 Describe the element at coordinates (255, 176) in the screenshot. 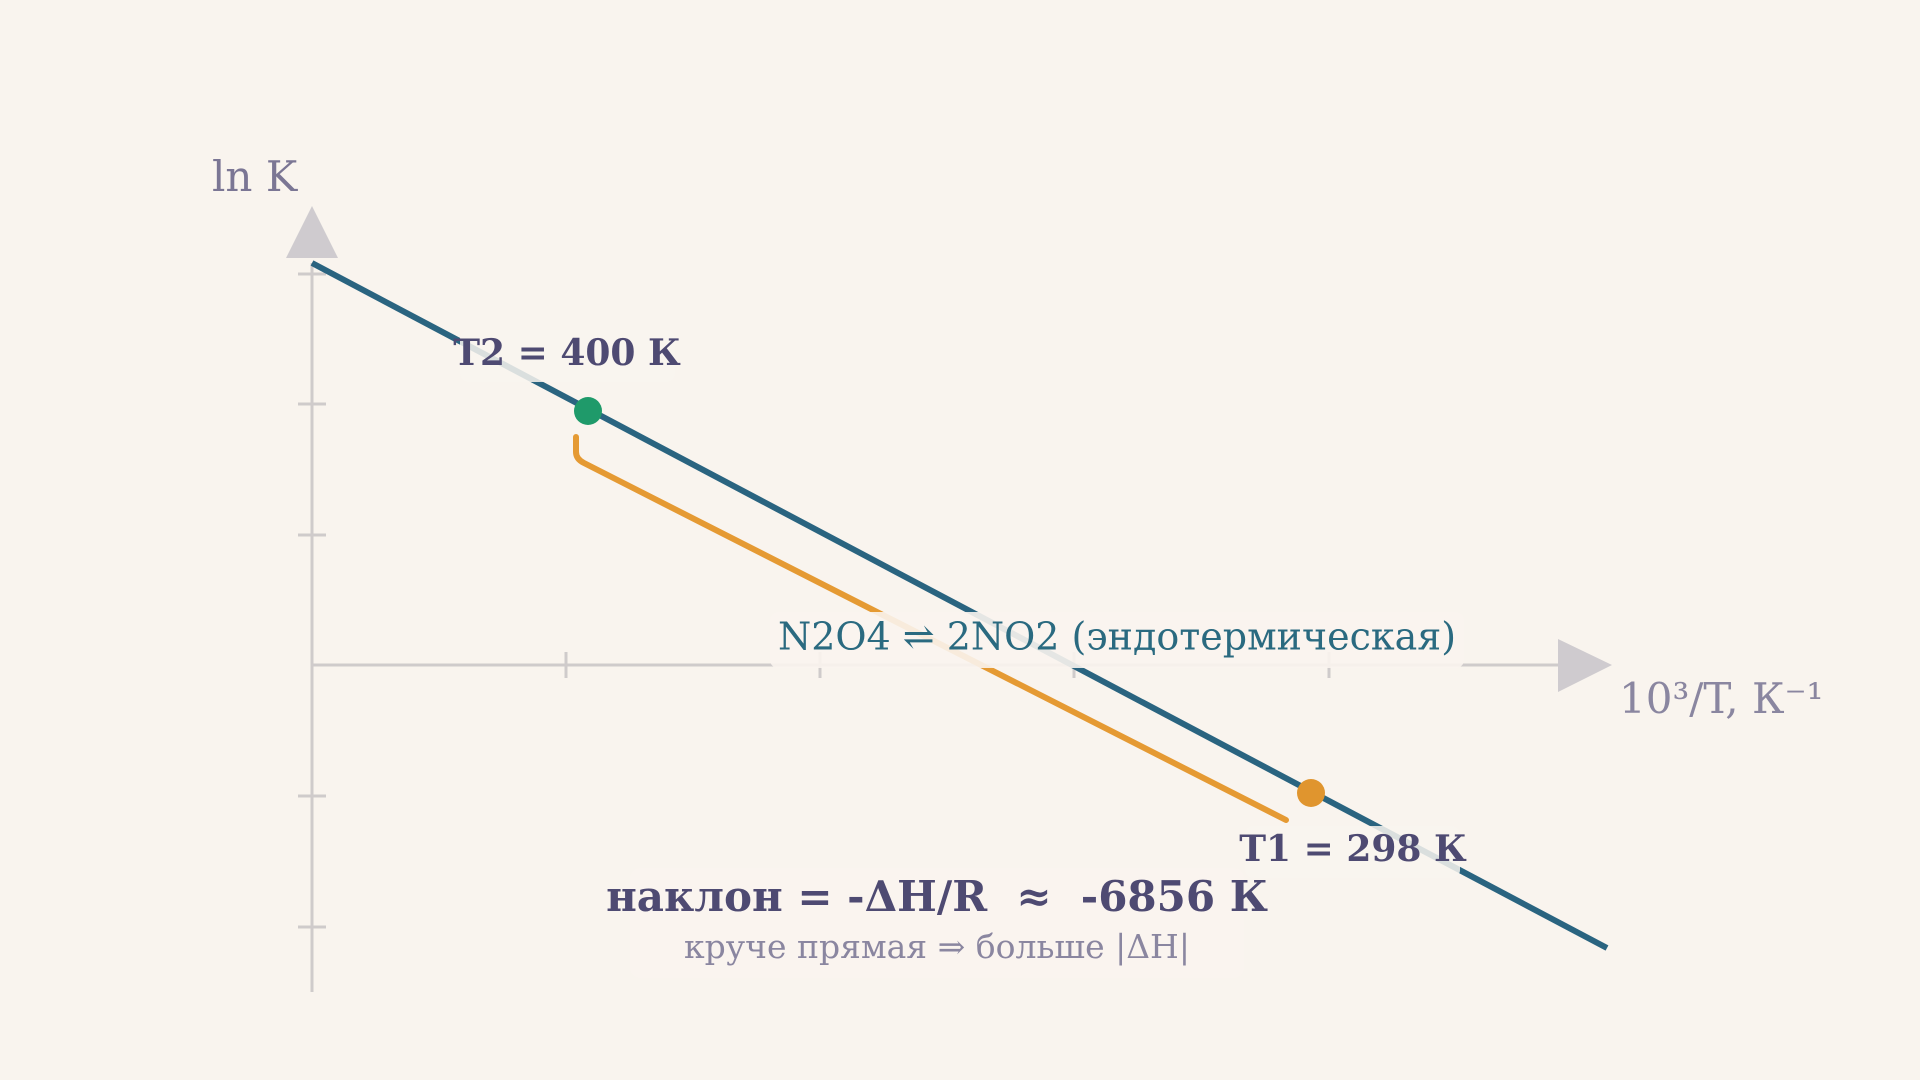

I see `y-axis-label: ln K` at that location.